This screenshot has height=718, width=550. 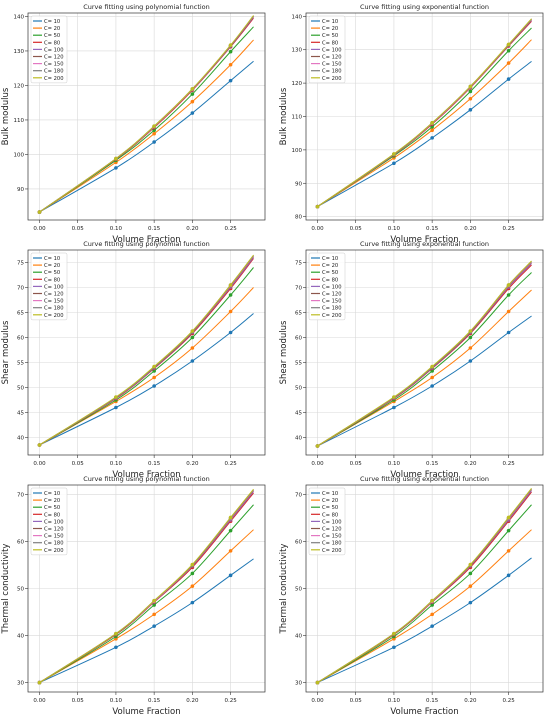 What do you see at coordinates (19, 86) in the screenshot?
I see `y-tick-label: 120` at bounding box center [19, 86].